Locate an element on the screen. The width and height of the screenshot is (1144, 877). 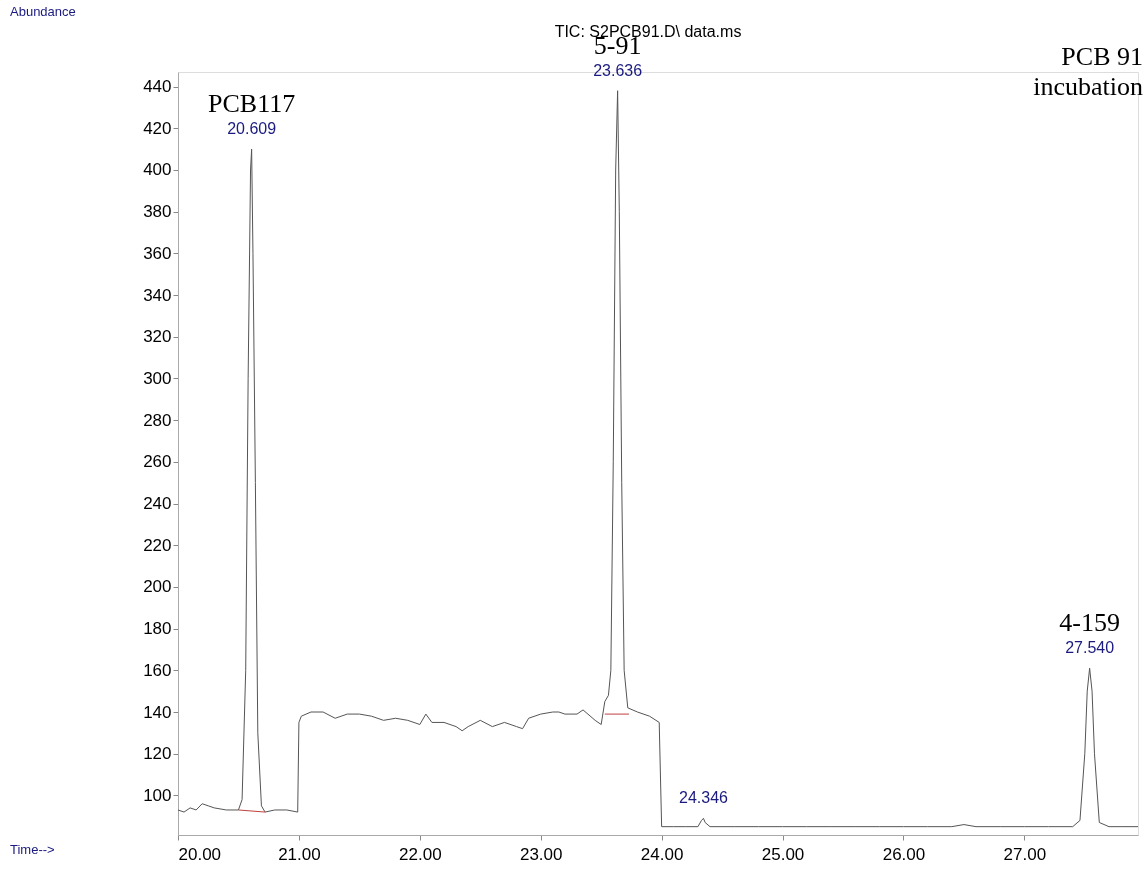
y-tick-label: 140 is located at coordinates (157, 712).